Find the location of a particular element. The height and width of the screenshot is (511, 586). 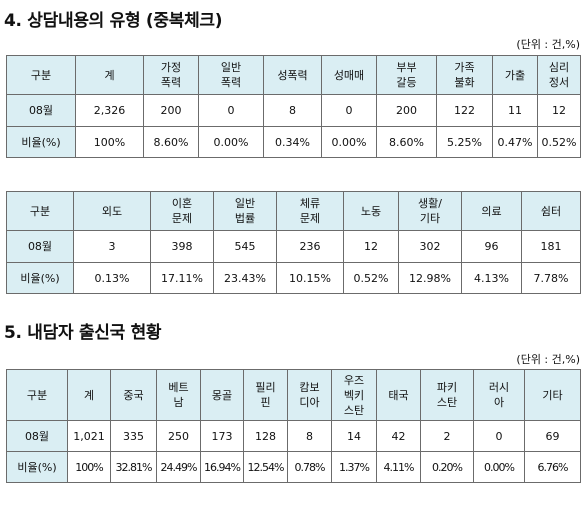

header-cell: 심리 정서 is located at coordinates (559, 75).